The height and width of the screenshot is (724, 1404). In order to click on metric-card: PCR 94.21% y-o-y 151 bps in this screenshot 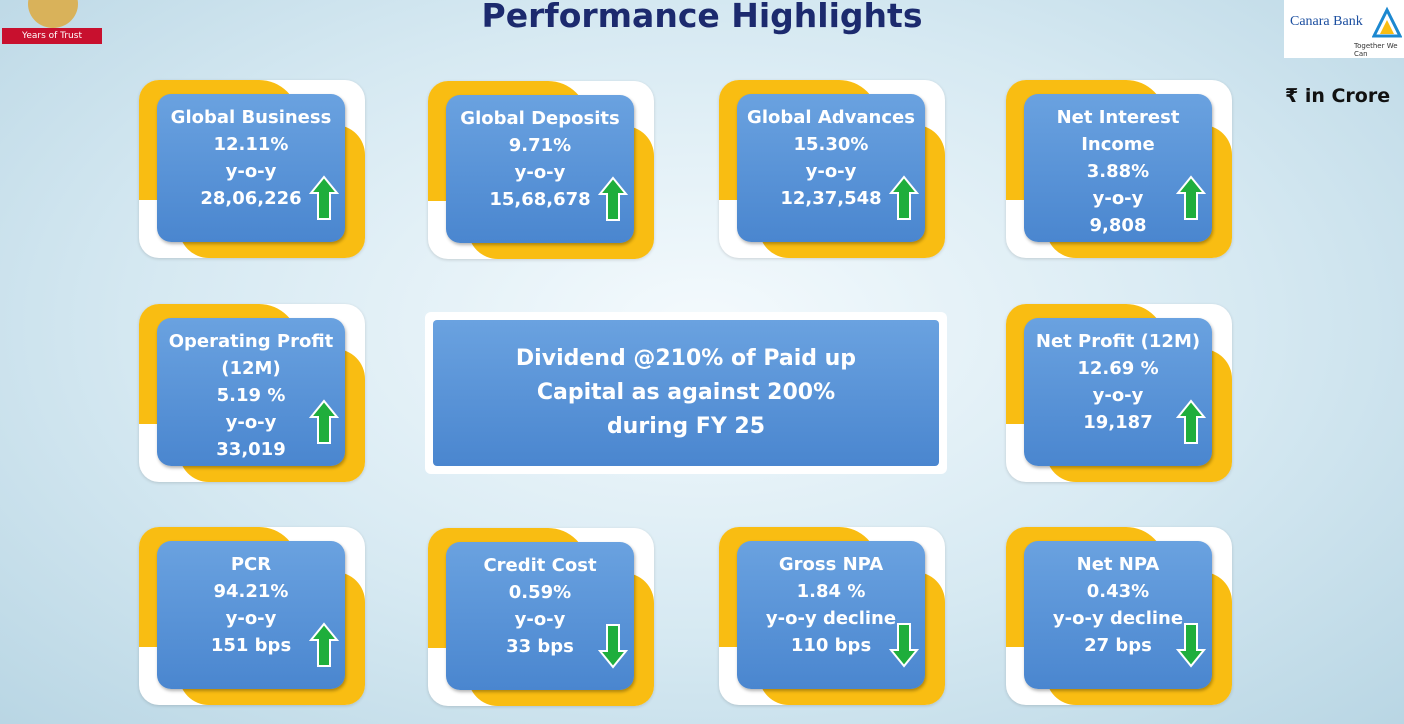, I will do `click(253, 617)`.